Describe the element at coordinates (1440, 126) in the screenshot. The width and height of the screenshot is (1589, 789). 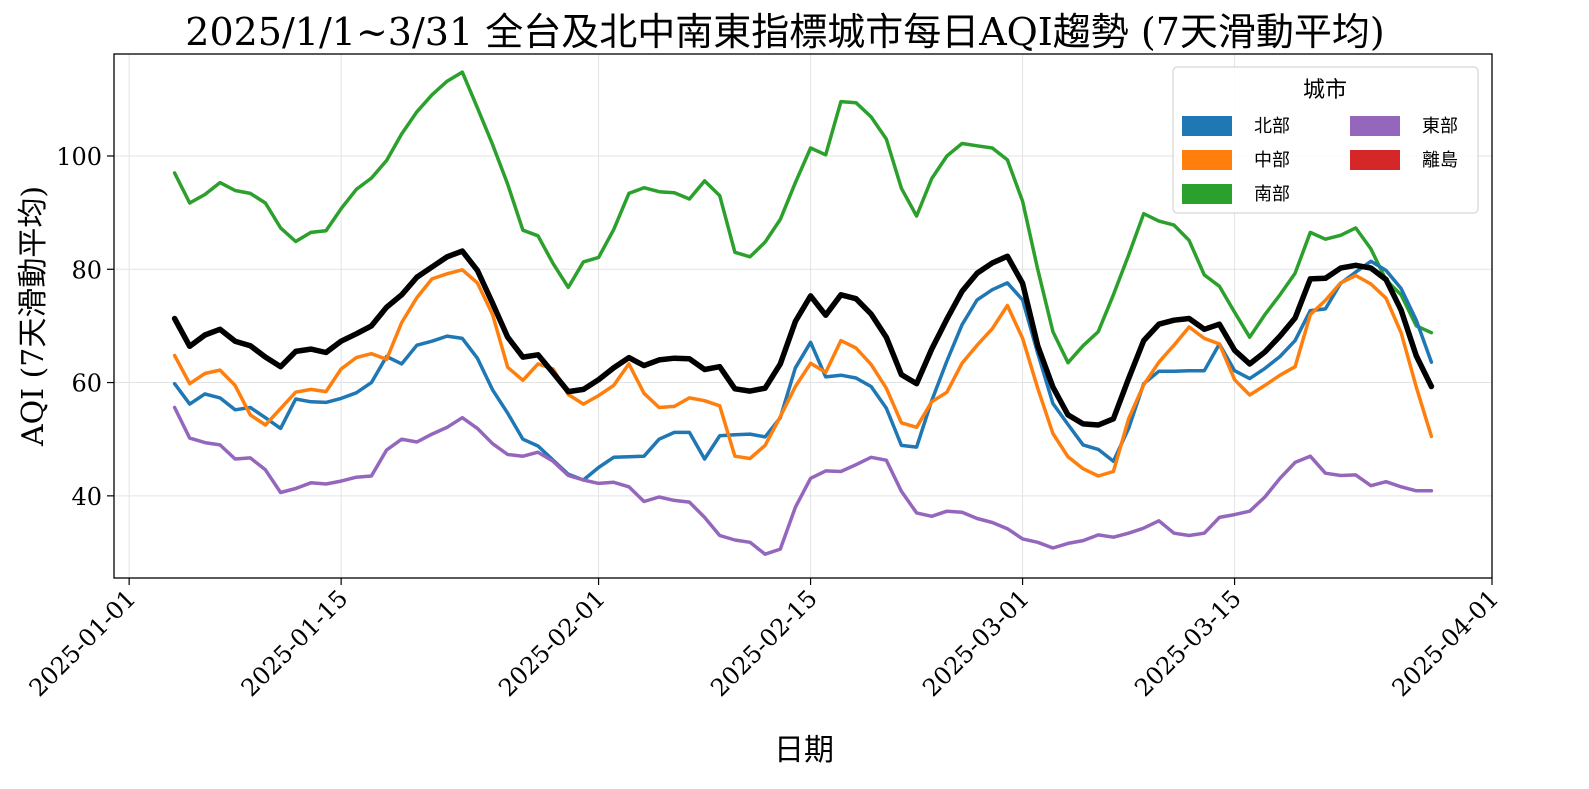
I see `legend-label: 東部` at that location.